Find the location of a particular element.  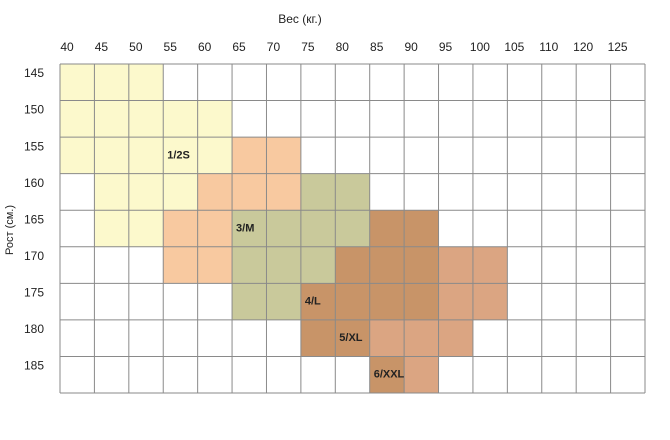

weight-label: 80 is located at coordinates (343, 47).